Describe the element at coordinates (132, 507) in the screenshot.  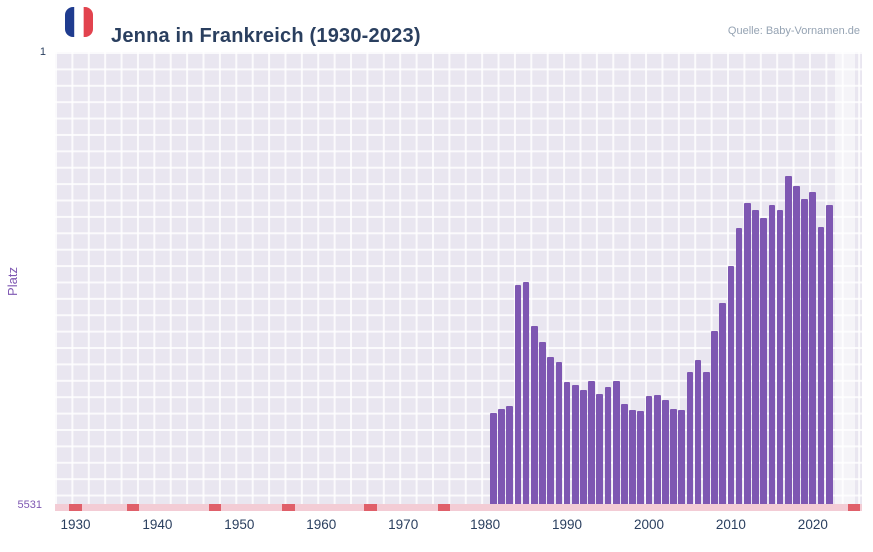
I see `low-rank-marker-1937` at that location.